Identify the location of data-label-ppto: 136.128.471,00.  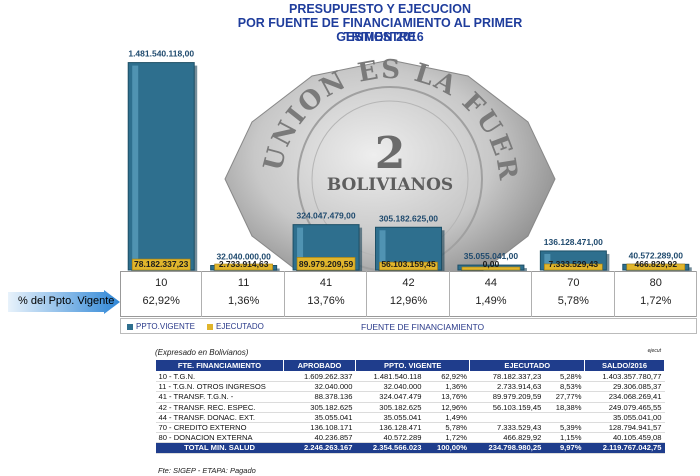
(573, 242).